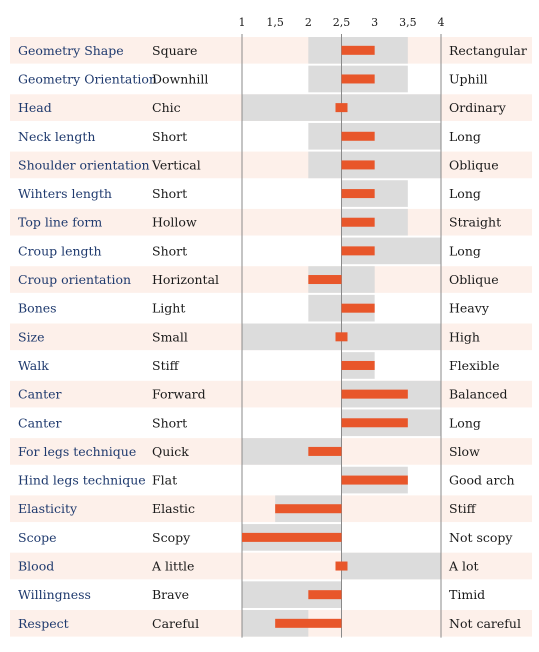 The width and height of the screenshot is (539, 652). I want to click on high-label: Flexible, so click(474, 365).